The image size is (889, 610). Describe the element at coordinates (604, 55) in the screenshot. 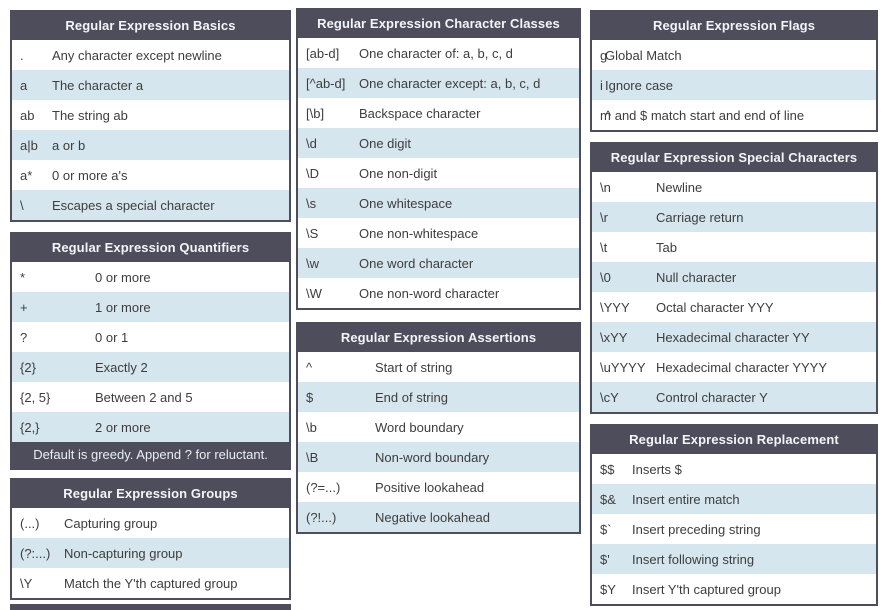

I see `pattern-cell: g` at that location.